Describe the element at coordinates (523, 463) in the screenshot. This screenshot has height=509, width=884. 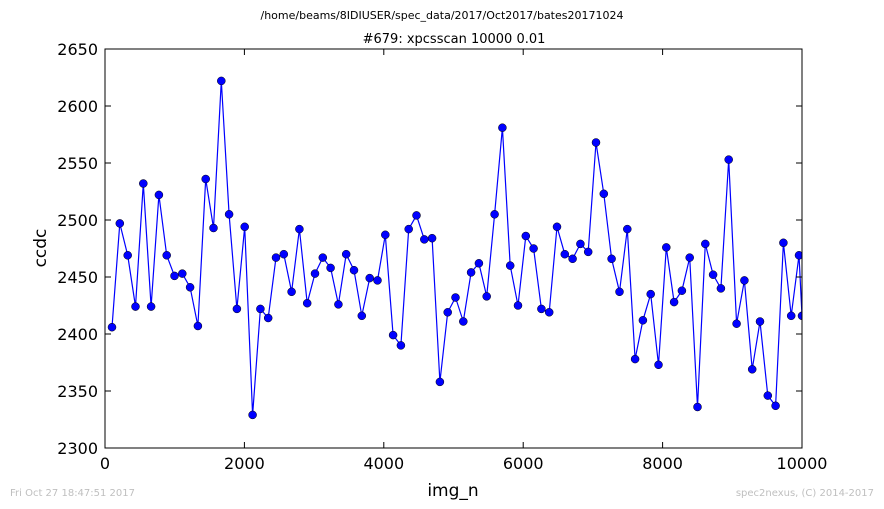
I see `x-tick-label: 6000` at that location.